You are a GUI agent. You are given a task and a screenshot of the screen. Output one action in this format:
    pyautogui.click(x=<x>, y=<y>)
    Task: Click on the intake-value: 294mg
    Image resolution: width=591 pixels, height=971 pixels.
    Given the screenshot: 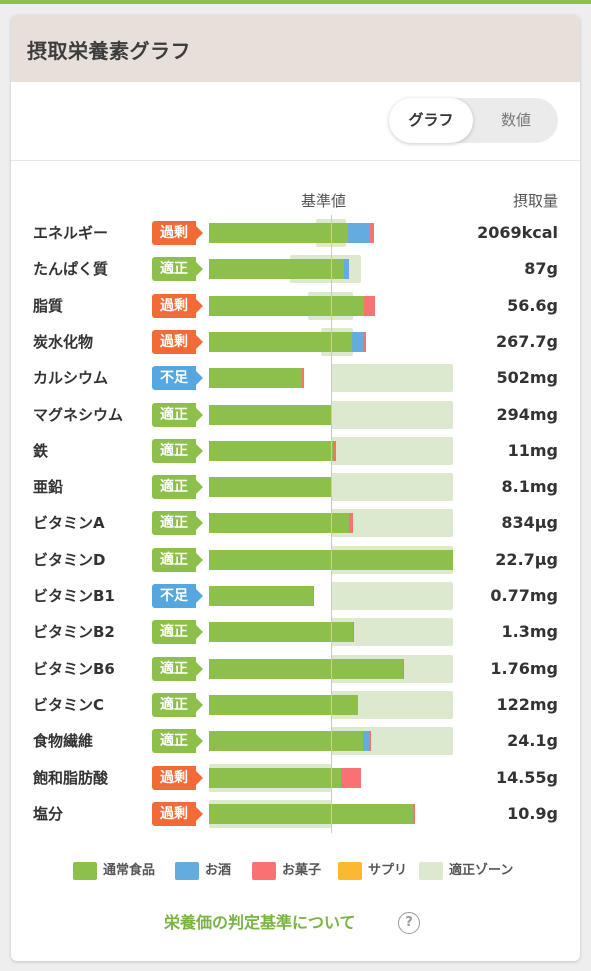 What is the action you would take?
    pyautogui.click(x=527, y=414)
    